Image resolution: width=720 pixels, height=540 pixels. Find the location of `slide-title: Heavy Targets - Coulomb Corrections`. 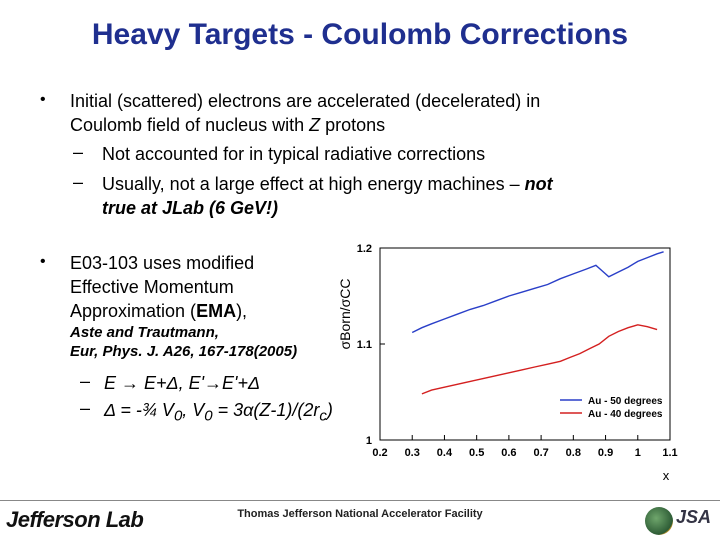

slide-title: Heavy Targets - Coulomb Corrections is located at coordinates (360, 34).